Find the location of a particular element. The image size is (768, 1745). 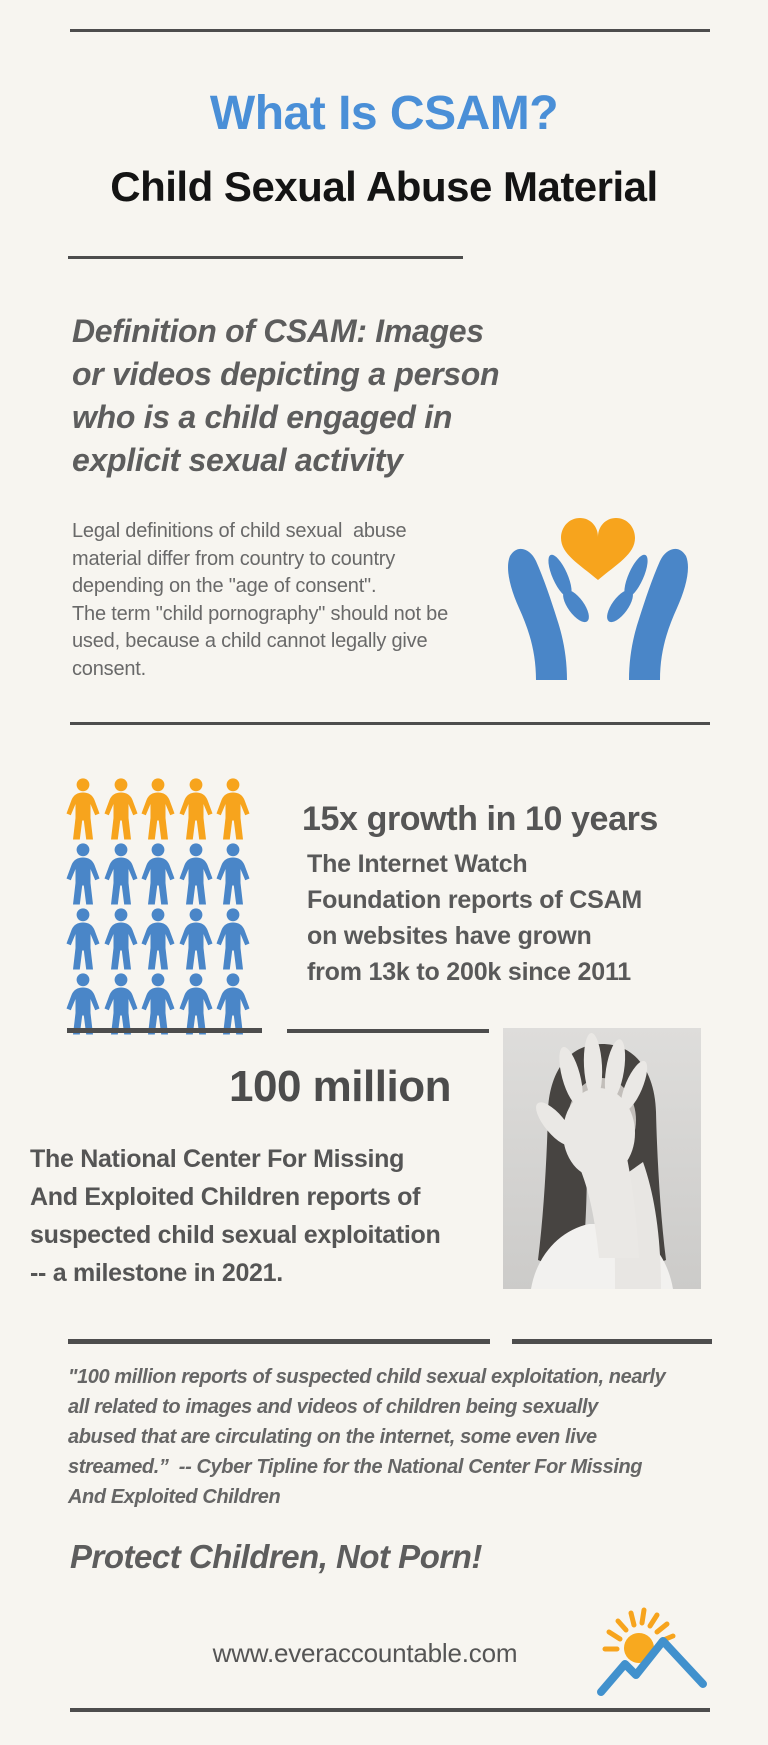

heart-icon is located at coordinates (598, 549).